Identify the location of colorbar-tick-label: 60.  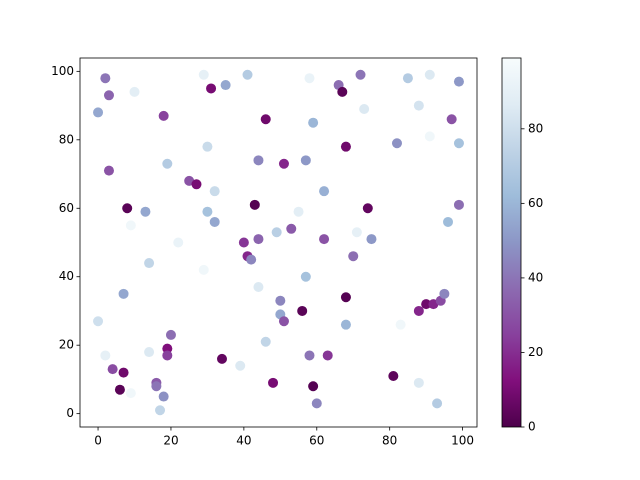
(535, 203).